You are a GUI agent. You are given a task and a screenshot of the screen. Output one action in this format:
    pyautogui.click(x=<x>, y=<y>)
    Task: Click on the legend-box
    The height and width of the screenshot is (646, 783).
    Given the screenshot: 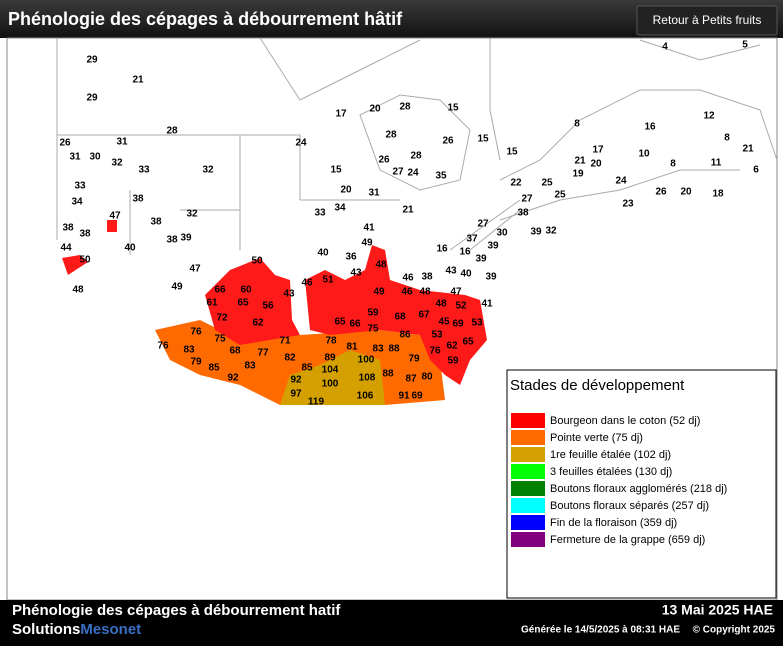 What is the action you would take?
    pyautogui.click(x=641, y=484)
    